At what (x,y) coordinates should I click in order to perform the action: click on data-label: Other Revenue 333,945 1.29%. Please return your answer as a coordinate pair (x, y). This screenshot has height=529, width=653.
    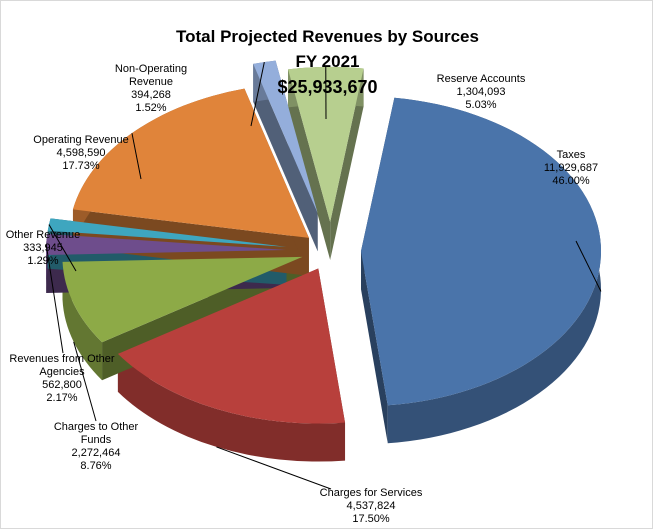
    Looking at the image, I should click on (43, 248).